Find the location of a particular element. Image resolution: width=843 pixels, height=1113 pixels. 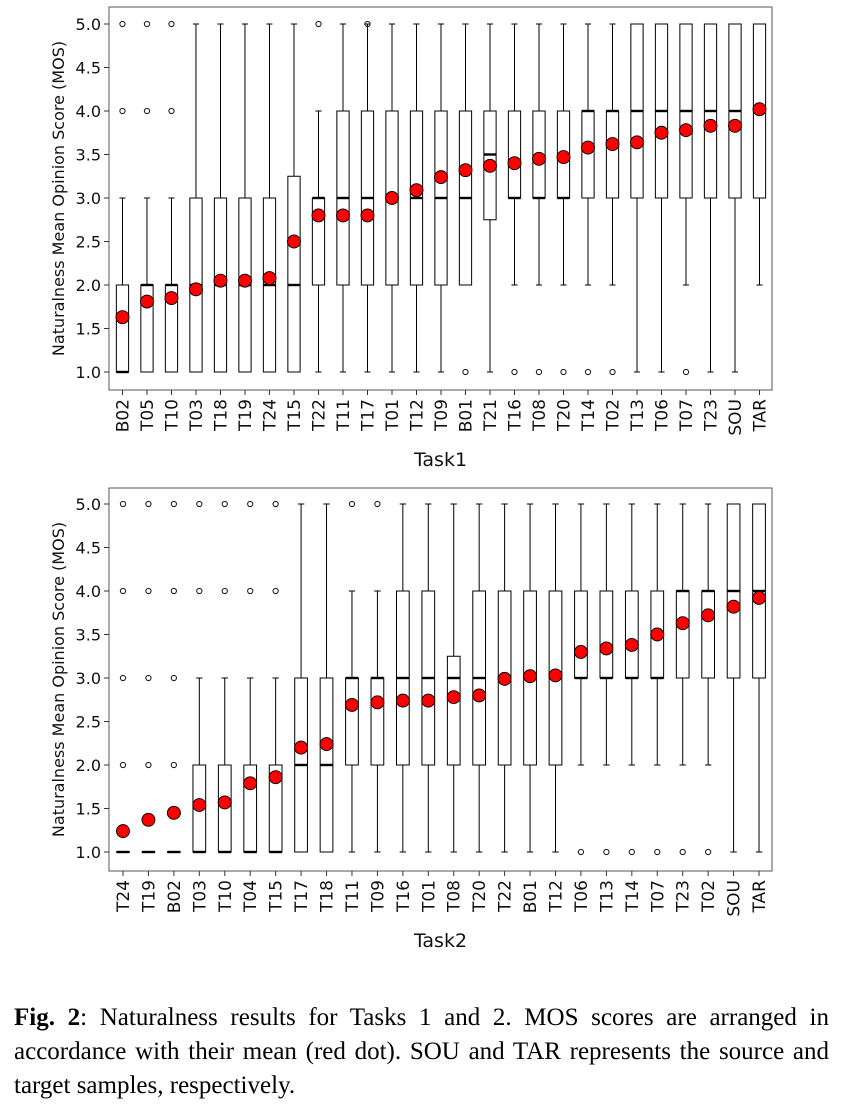

x-tick-label-t12: T12 is located at coordinates (556, 896).